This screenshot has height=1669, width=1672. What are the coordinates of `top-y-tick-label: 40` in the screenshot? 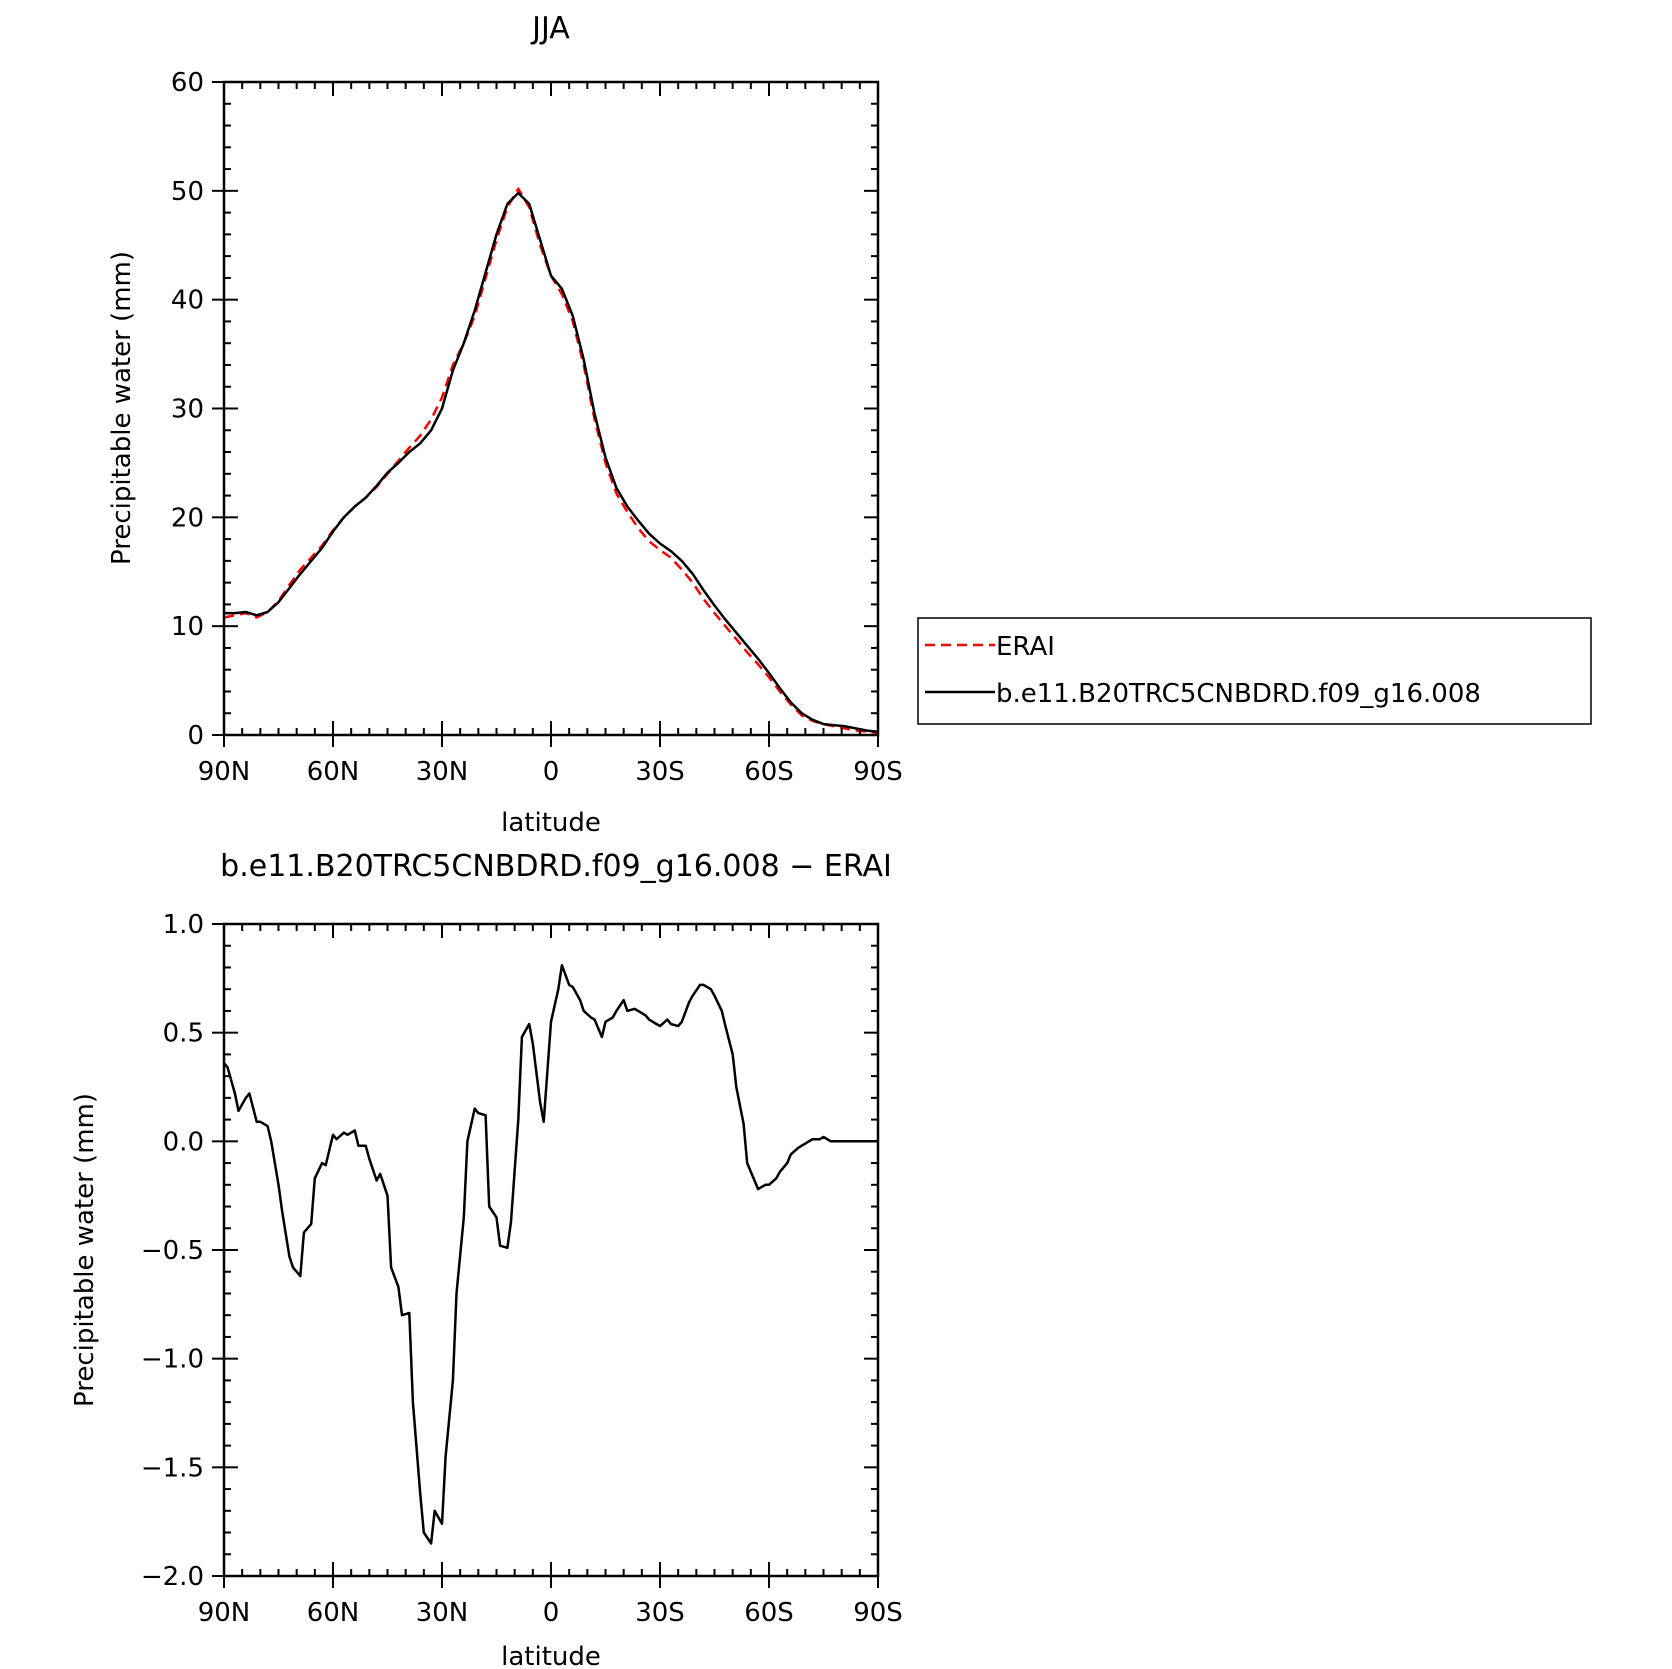 It's located at (187, 301).